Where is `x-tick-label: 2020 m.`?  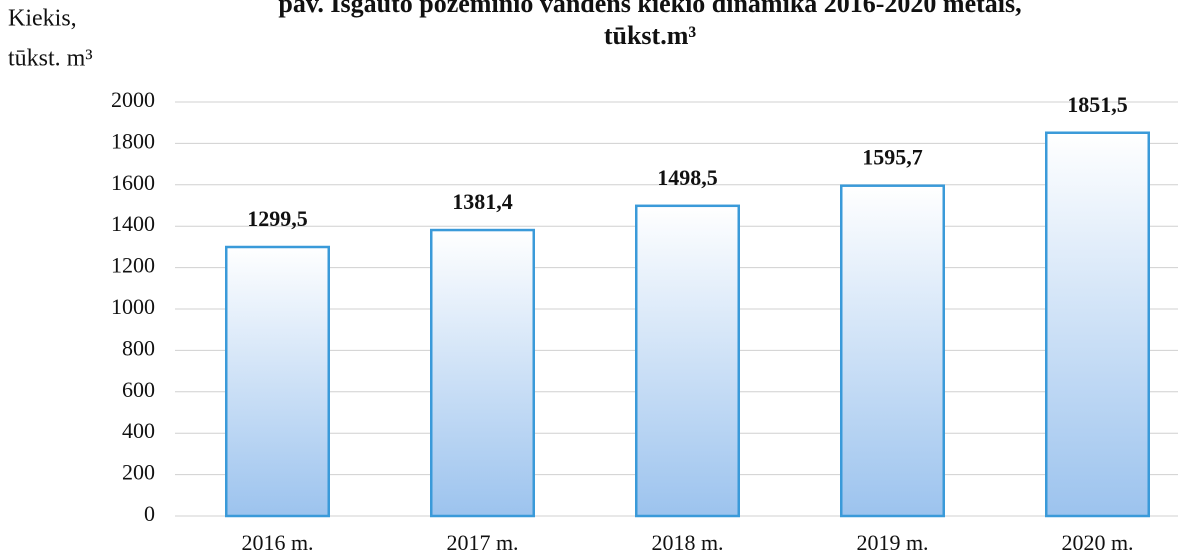 x-tick-label: 2020 m. is located at coordinates (1097, 542).